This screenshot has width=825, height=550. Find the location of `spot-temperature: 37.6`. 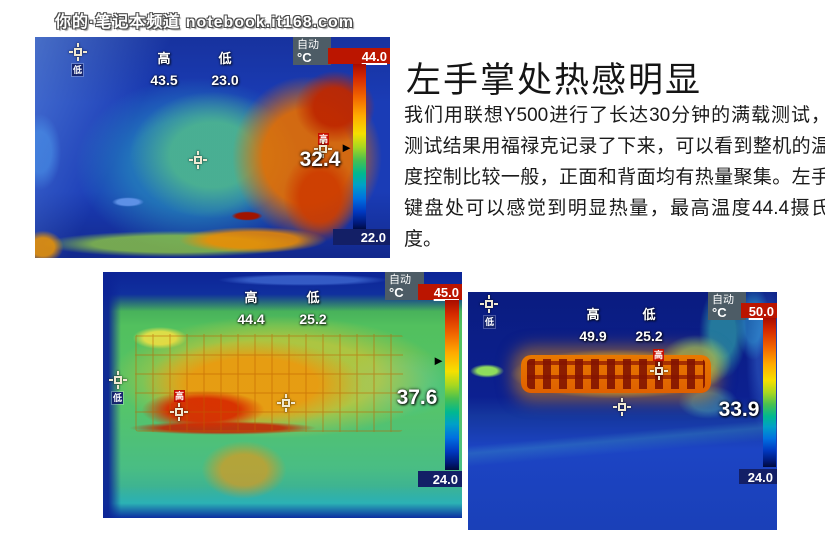

spot-temperature: 37.6 is located at coordinates (417, 397).